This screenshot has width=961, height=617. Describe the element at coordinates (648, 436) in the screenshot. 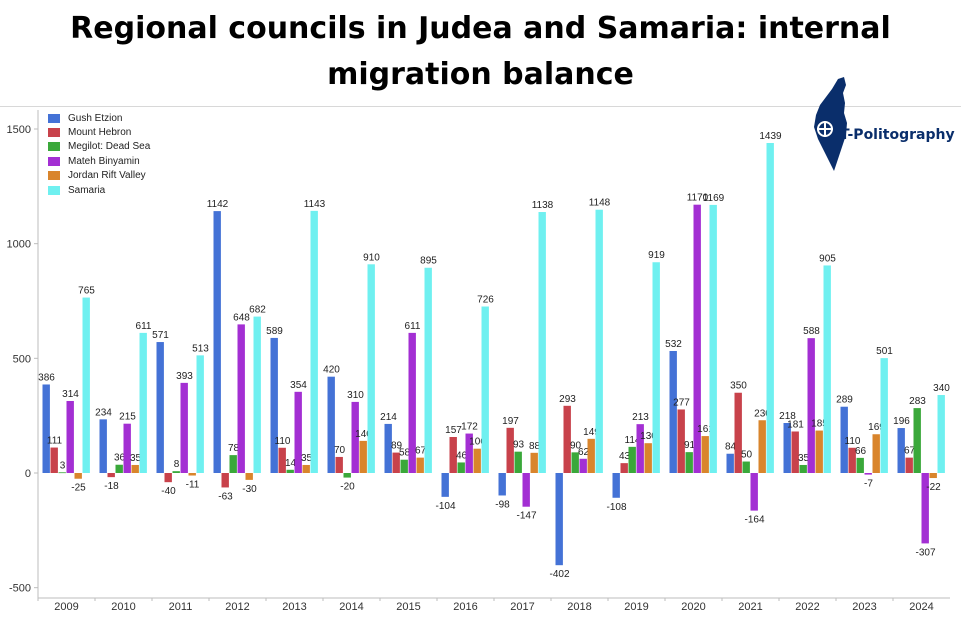

I see `data-label: 130` at that location.